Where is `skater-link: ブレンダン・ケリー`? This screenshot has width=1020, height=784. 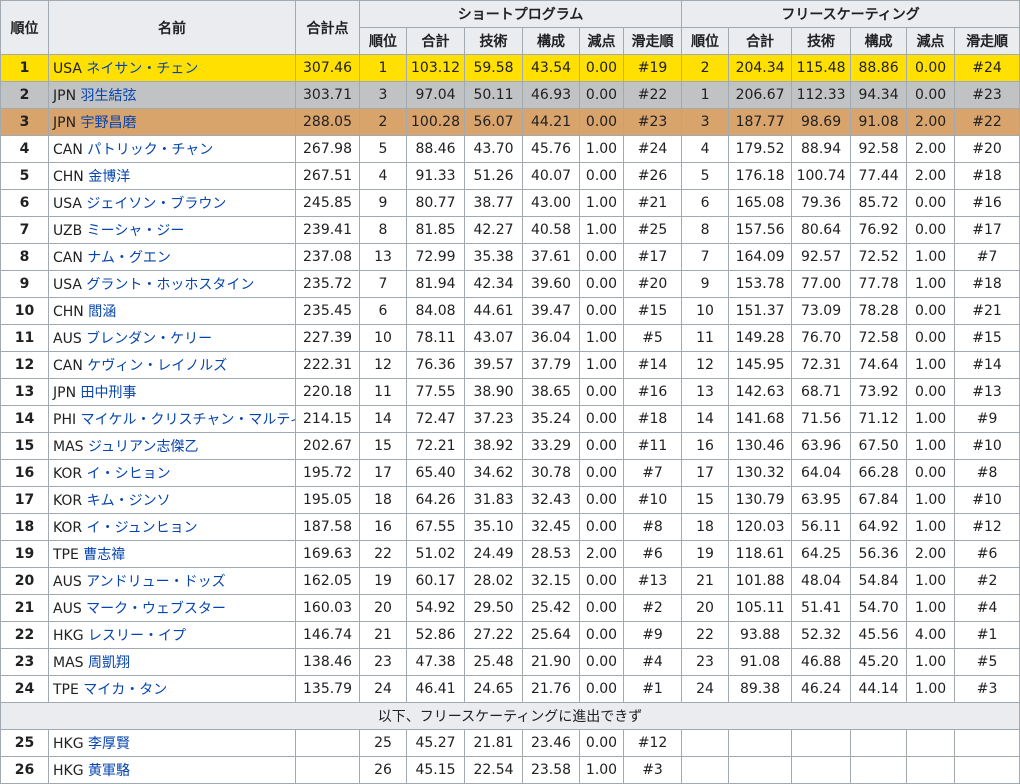 skater-link: ブレンダン・ケリー is located at coordinates (149, 339).